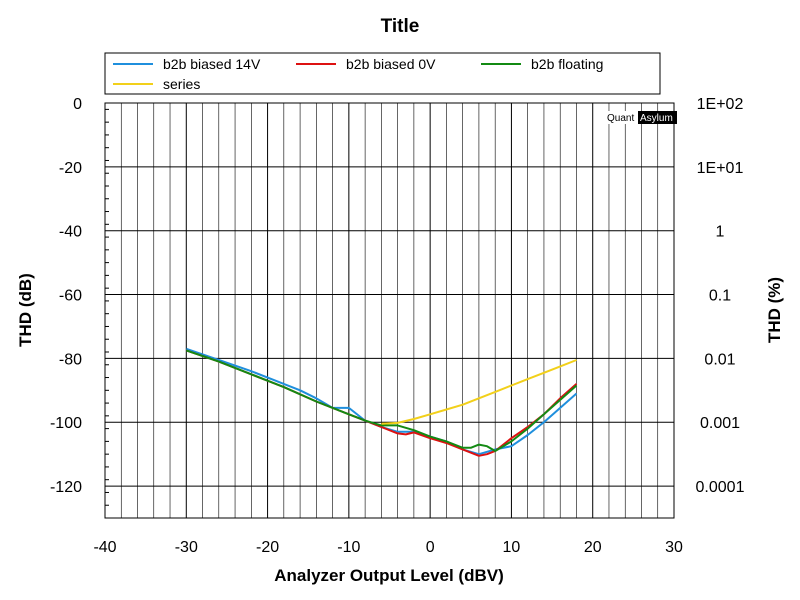 The height and width of the screenshot is (600, 800). I want to click on chart-title: Title, so click(400, 26).